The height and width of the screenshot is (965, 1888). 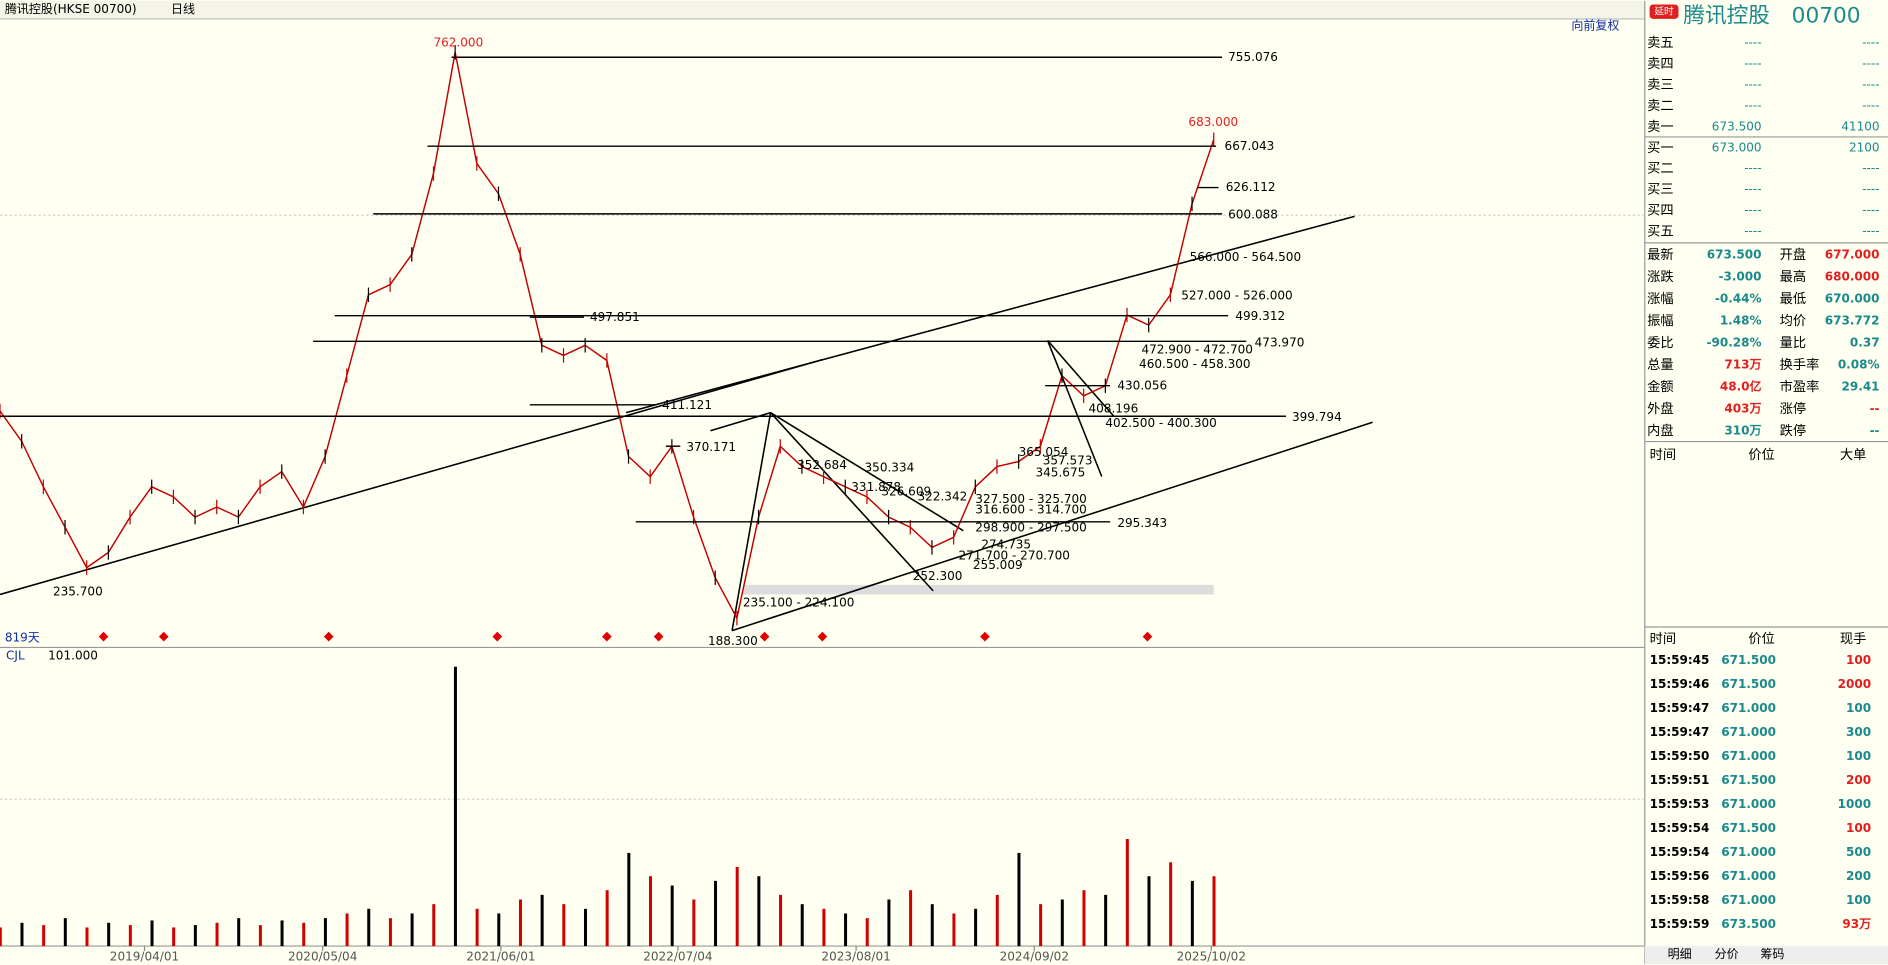 I want to click on stat-label: 均价, so click(x=1793, y=321).